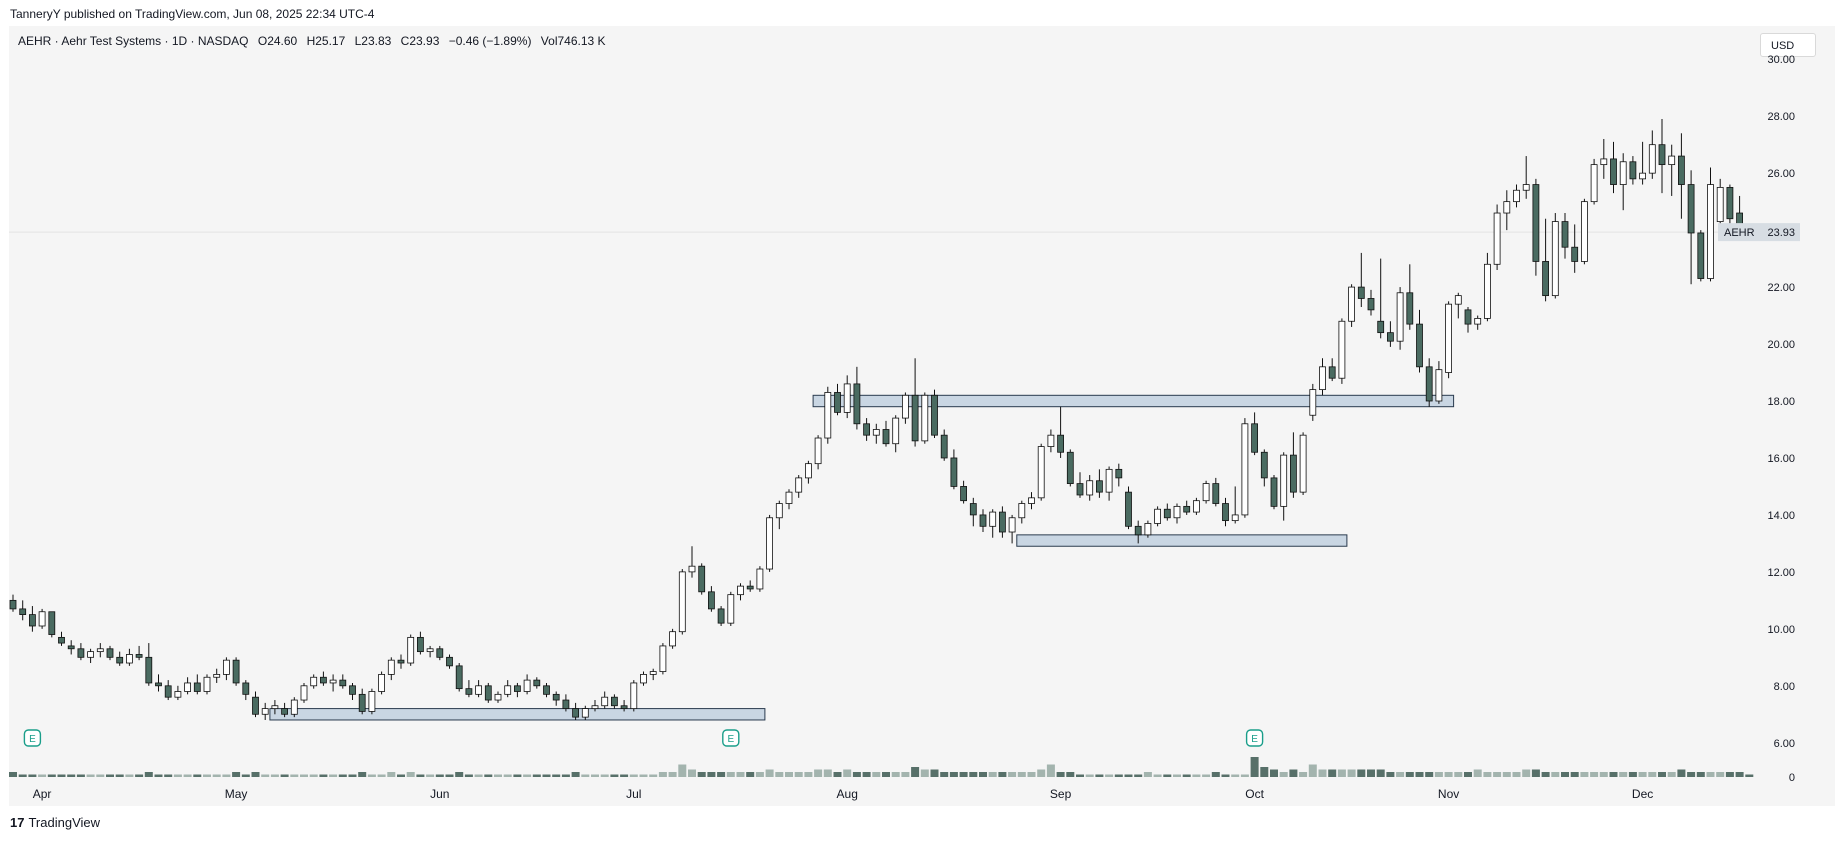 Image resolution: width=1835 pixels, height=843 pixels. I want to click on x-tick-label: May, so click(236, 794).